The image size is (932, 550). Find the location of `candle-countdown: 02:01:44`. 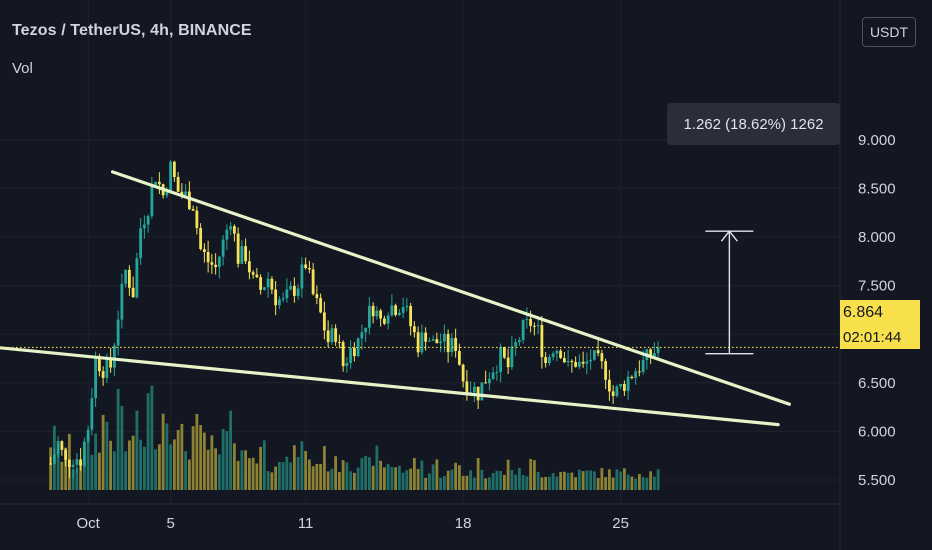

candle-countdown: 02:01:44 is located at coordinates (880, 337).